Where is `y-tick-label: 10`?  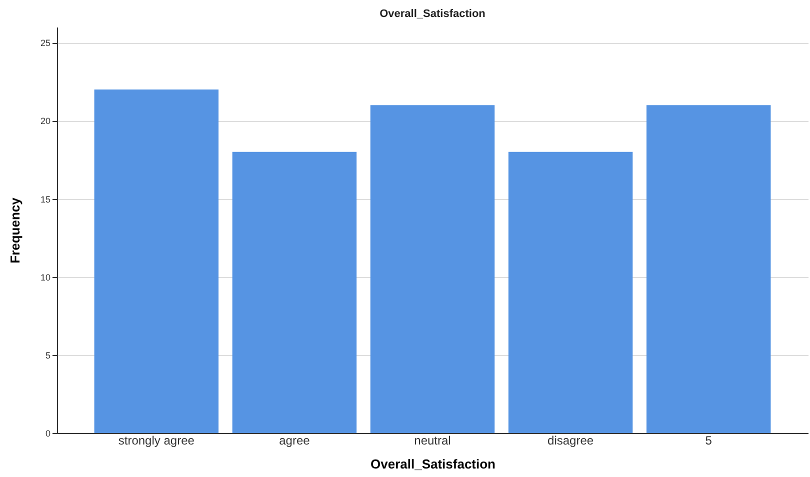
y-tick-label: 10 is located at coordinates (45, 277).